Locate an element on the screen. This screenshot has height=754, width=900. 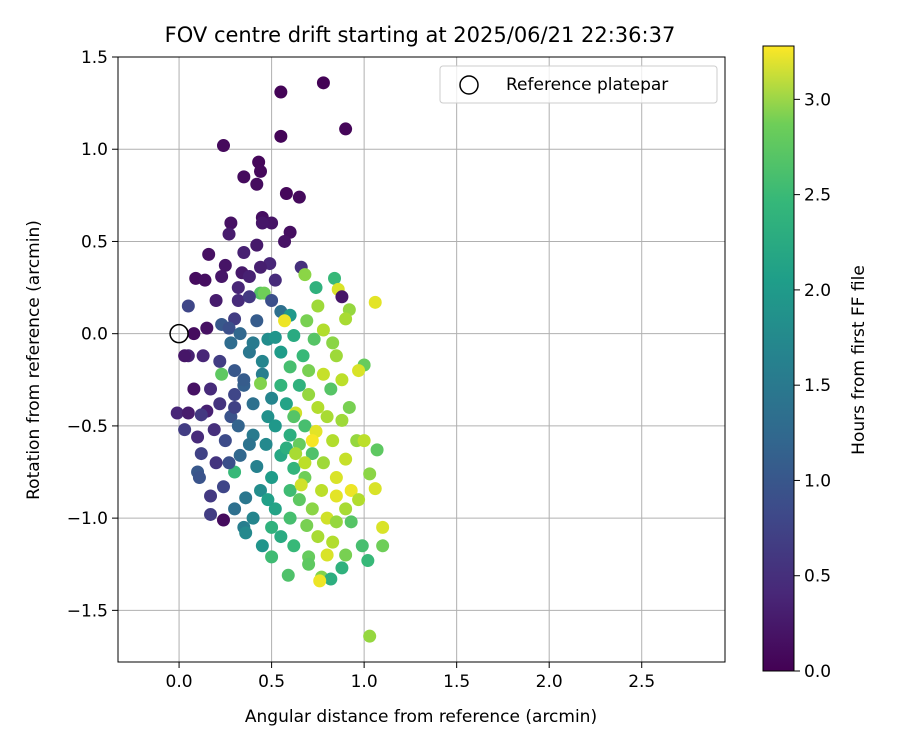
colorbar-tick-label: 1.5 is located at coordinates (817, 386).